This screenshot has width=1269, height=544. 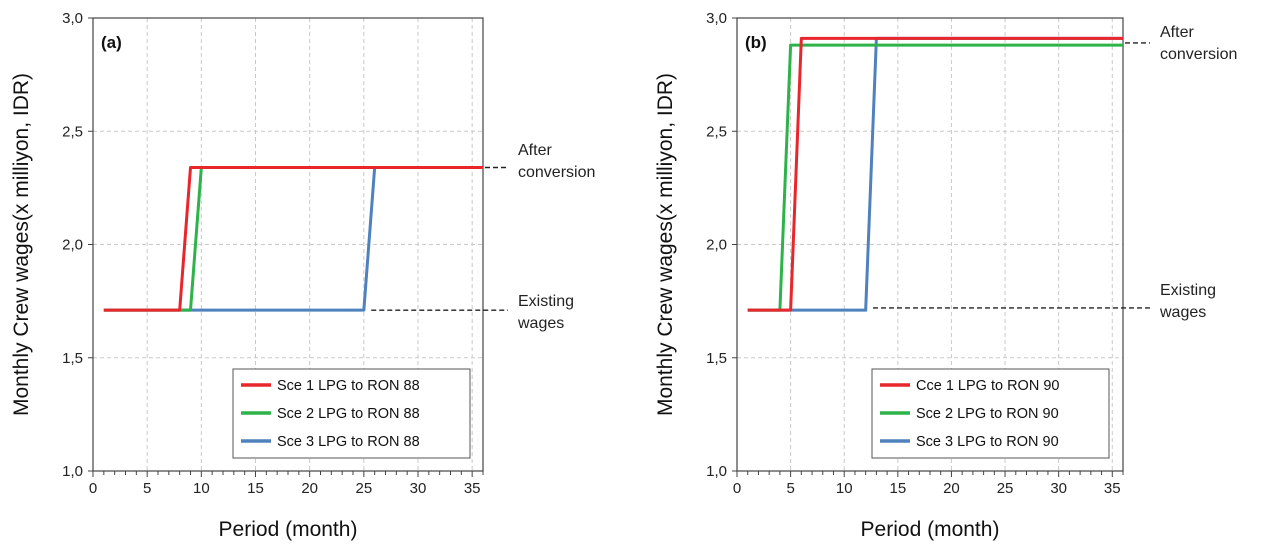 What do you see at coordinates (987, 442) in the screenshot?
I see `legend-entry-3: Sce 3 LPG to RON 90` at bounding box center [987, 442].